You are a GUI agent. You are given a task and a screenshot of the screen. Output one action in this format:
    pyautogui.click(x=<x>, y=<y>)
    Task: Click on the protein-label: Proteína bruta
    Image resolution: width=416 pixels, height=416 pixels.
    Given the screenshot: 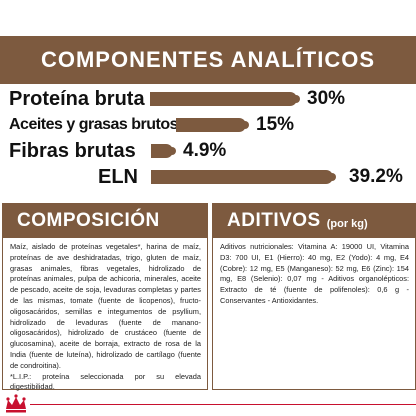 What is the action you would take?
    pyautogui.click(x=77, y=99)
    